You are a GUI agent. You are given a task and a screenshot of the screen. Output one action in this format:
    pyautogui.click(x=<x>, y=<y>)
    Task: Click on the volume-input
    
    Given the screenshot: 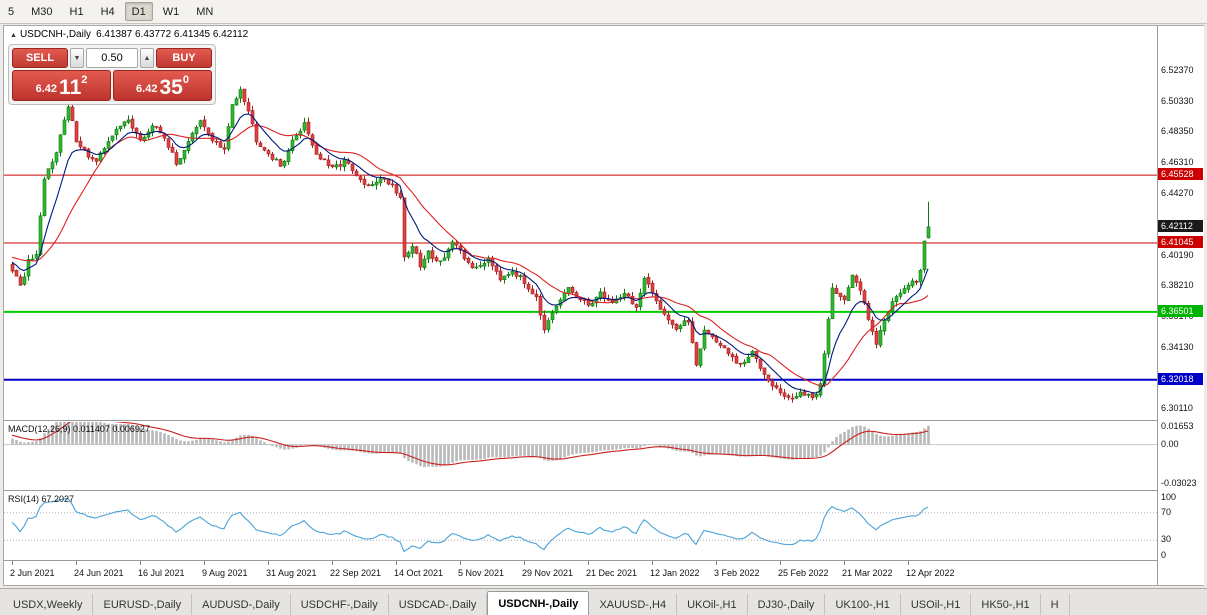 What is the action you would take?
    pyautogui.click(x=112, y=58)
    